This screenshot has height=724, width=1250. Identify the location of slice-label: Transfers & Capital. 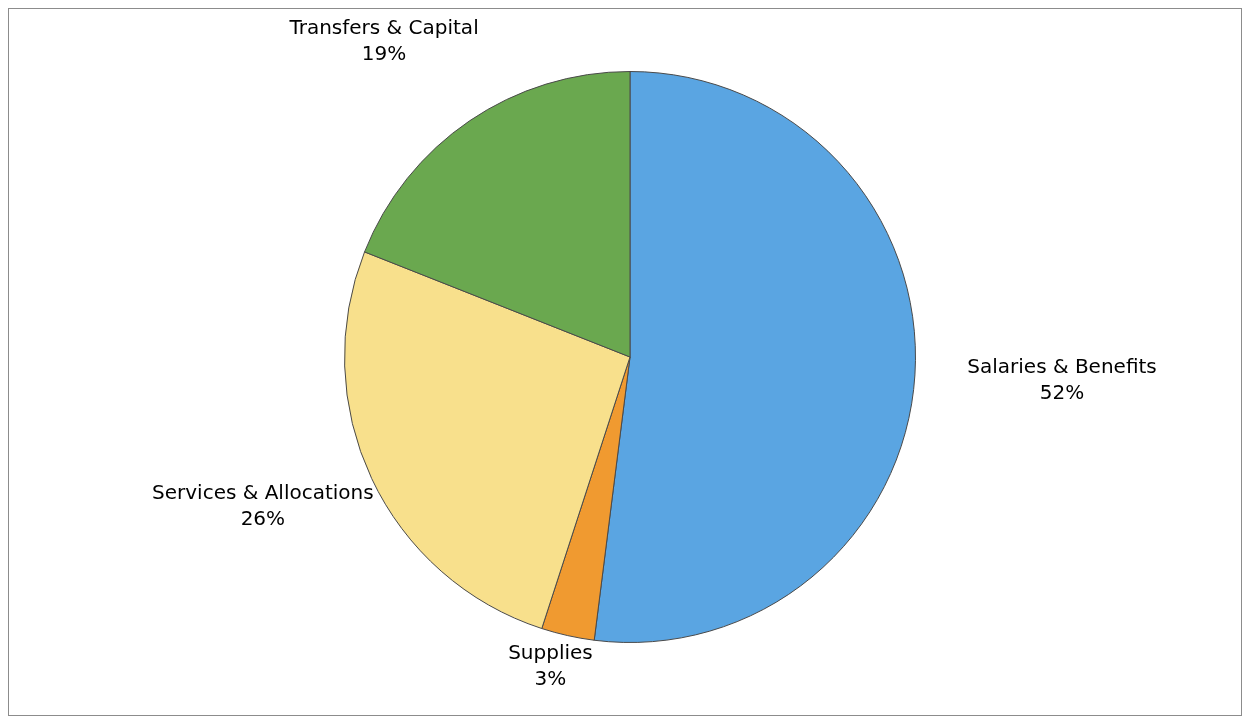
(383, 27).